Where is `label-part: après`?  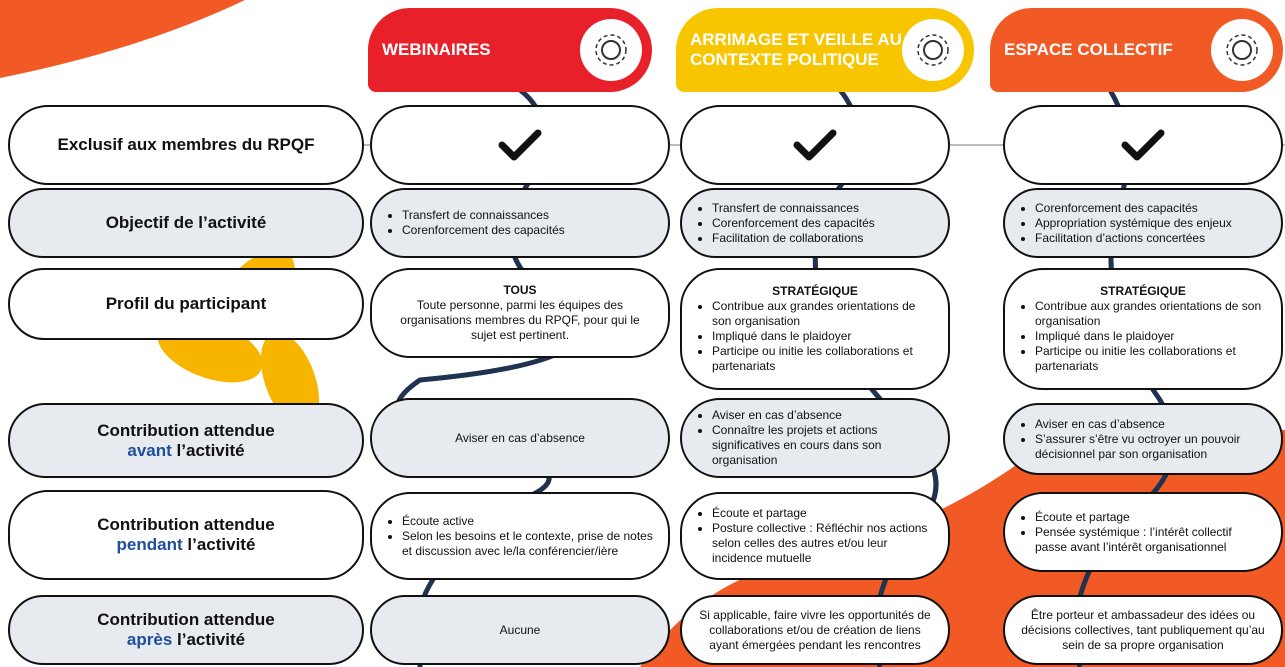
label-part: après is located at coordinates (149, 639).